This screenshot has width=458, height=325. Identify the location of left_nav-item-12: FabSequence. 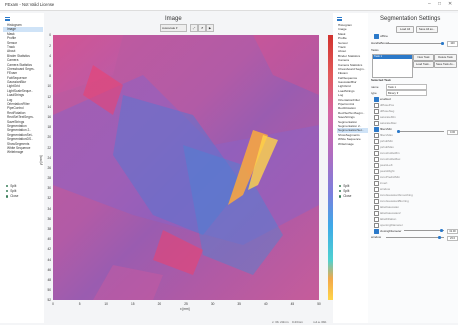
(17, 77).